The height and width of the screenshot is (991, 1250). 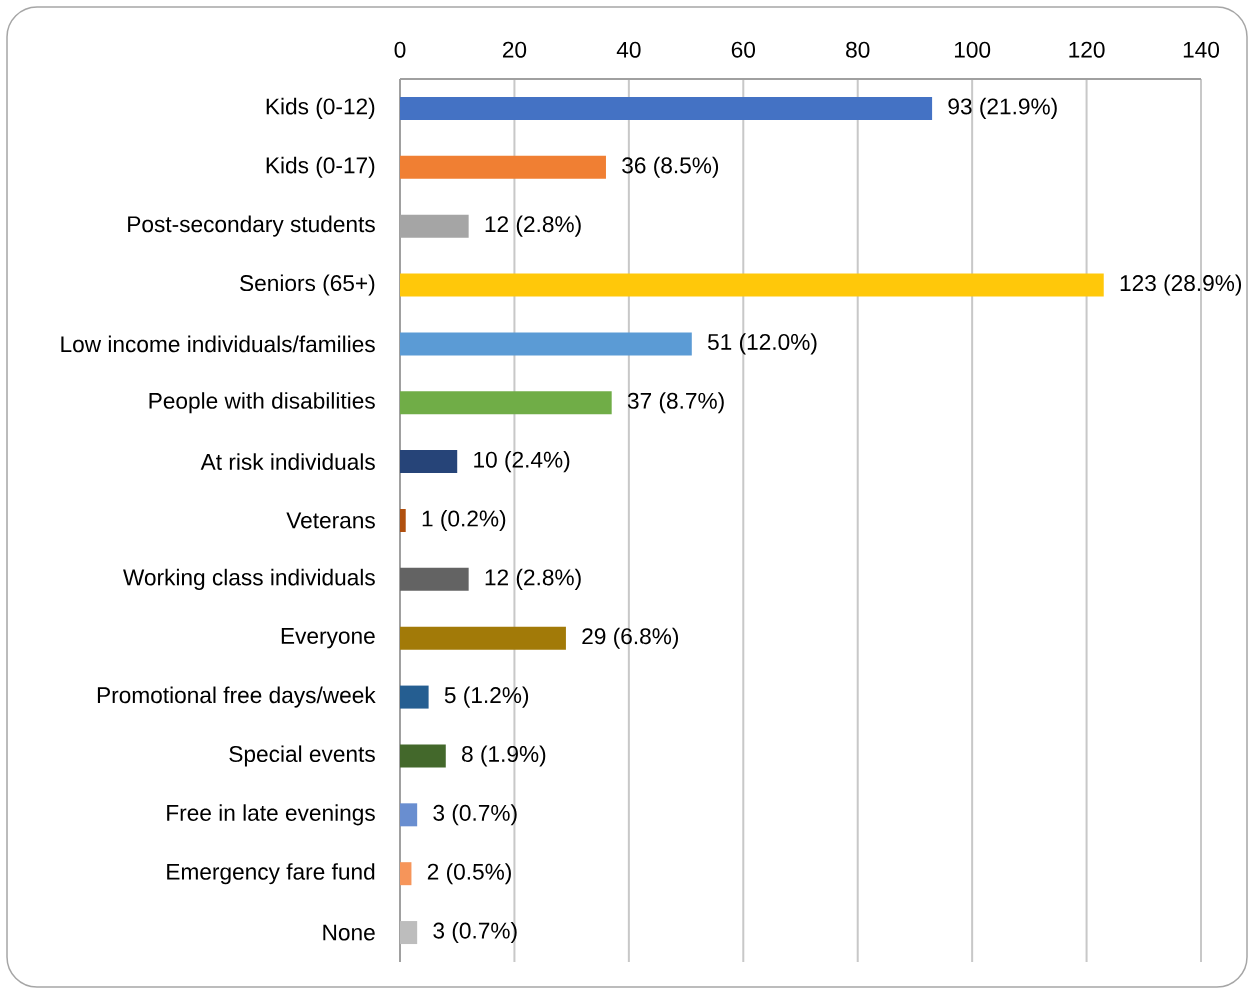 I want to click on y-tick-label: At risk individuals, so click(x=287, y=461).